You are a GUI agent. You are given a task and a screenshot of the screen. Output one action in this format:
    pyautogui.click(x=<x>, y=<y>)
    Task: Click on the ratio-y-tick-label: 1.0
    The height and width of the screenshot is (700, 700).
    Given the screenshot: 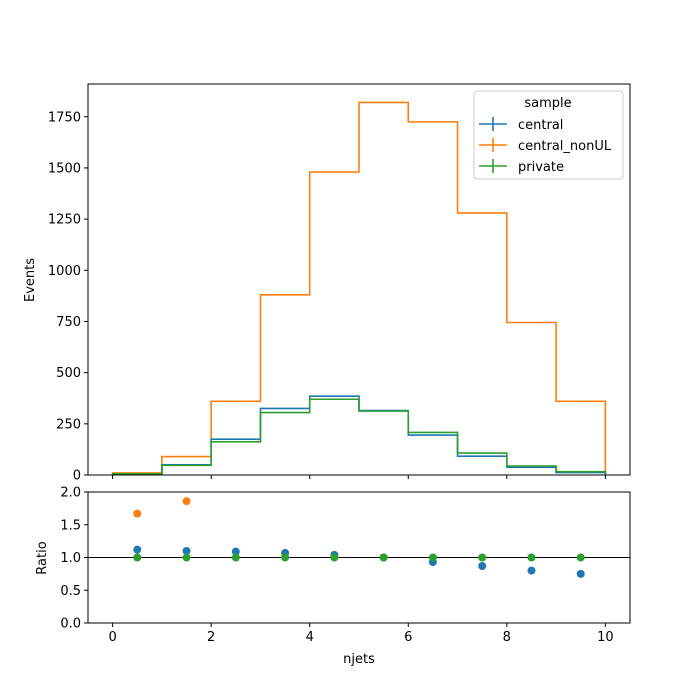 What is the action you would take?
    pyautogui.click(x=70, y=558)
    